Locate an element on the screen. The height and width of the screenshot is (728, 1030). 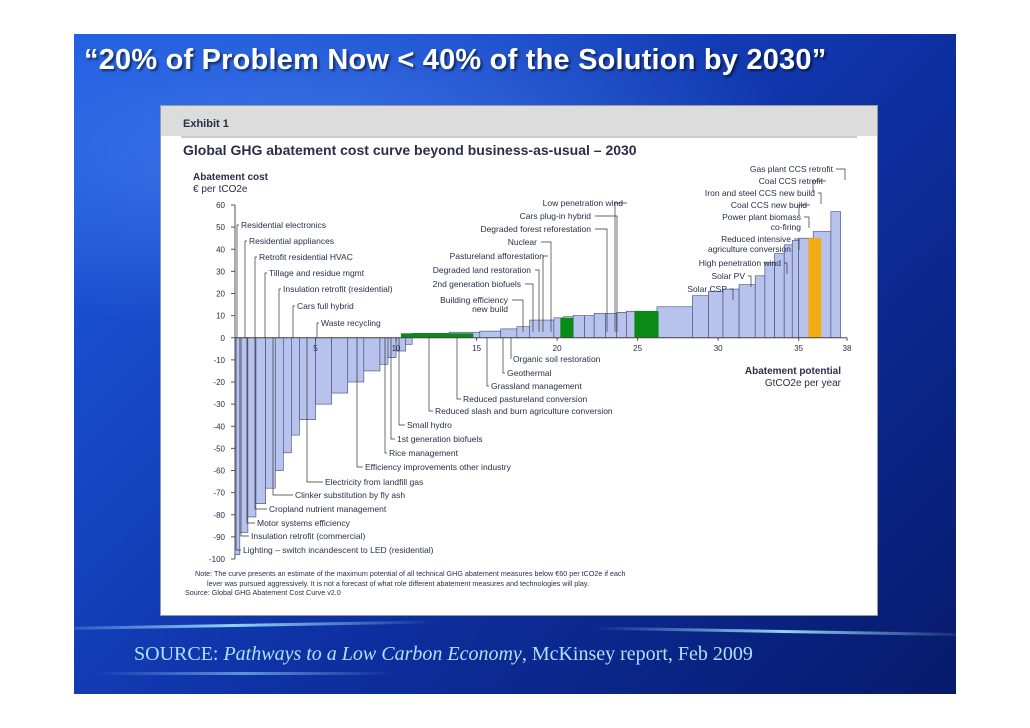
source-title: Pathways to a Low Carbon Economy is located at coordinates (372, 654).